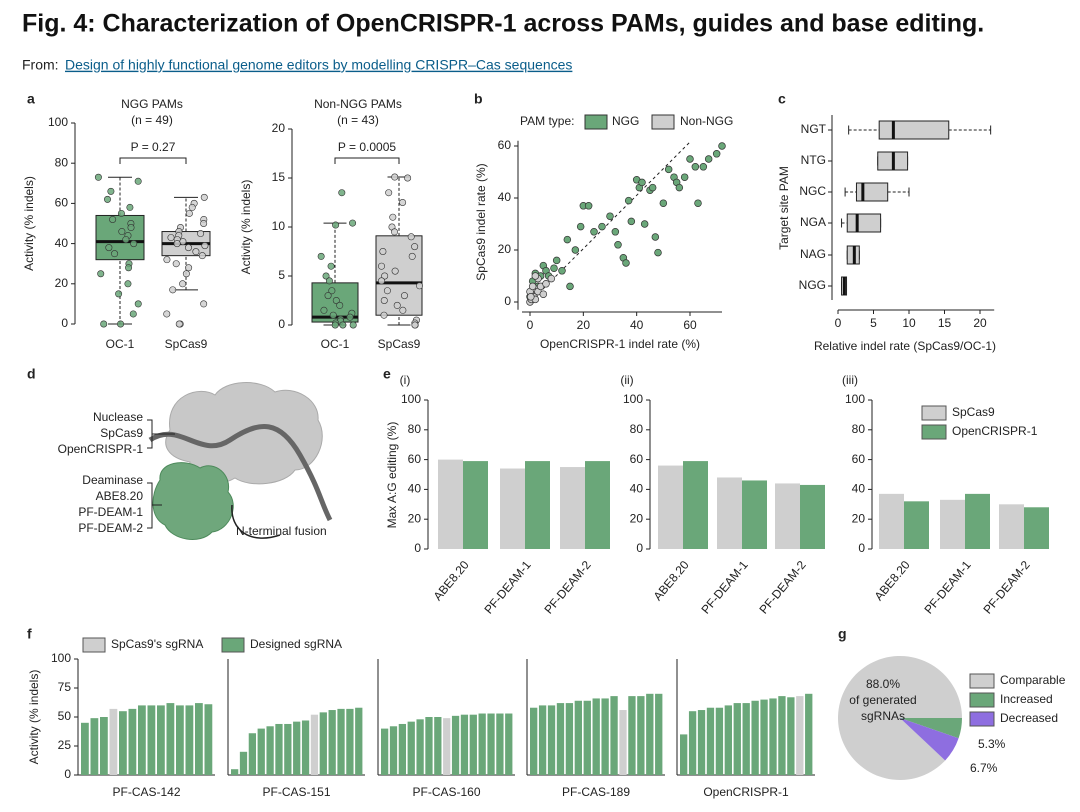  What do you see at coordinates (980, 323) in the screenshot?
I see `x-tick-label: 20` at bounding box center [980, 323].